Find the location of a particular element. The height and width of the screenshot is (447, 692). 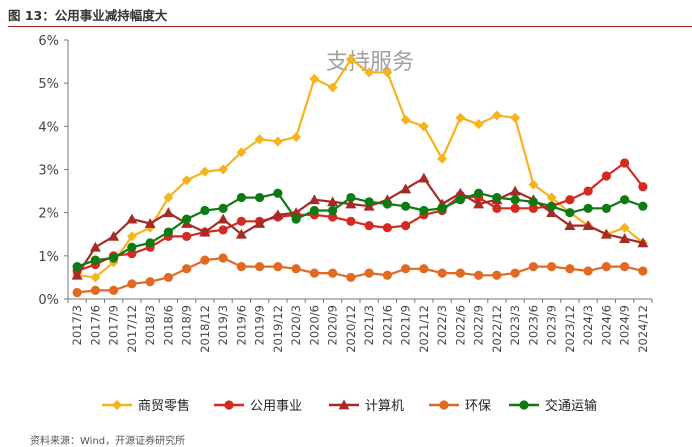

series-line is located at coordinates (360, 275).